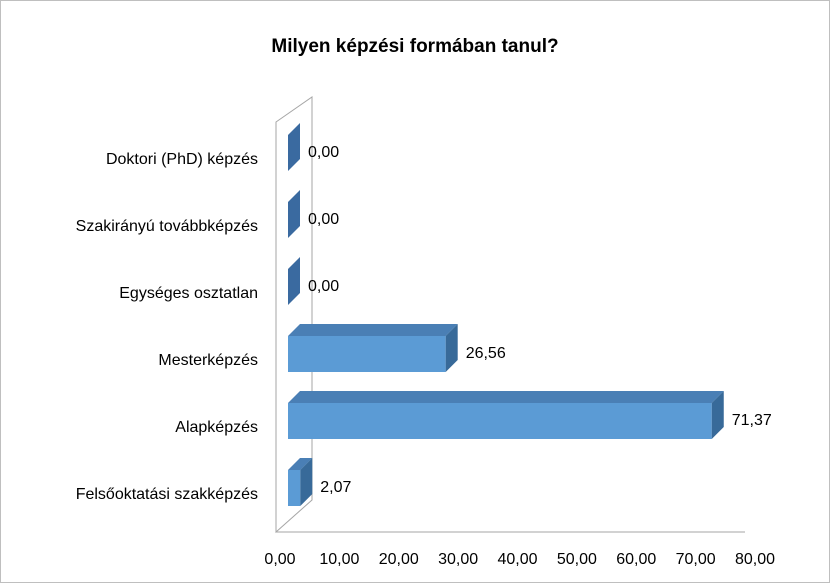  Describe the element at coordinates (577, 559) in the screenshot. I see `x-tick-label: 50,00` at that location.